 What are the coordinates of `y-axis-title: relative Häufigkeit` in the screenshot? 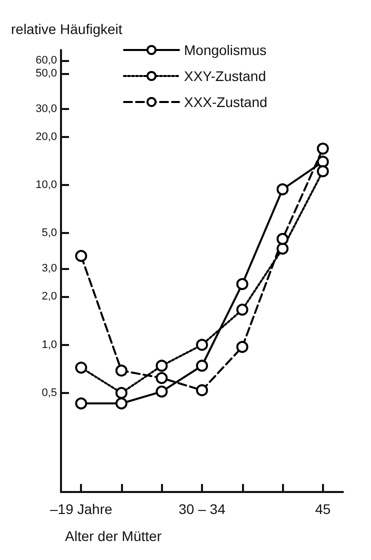 It's located at (66, 29).